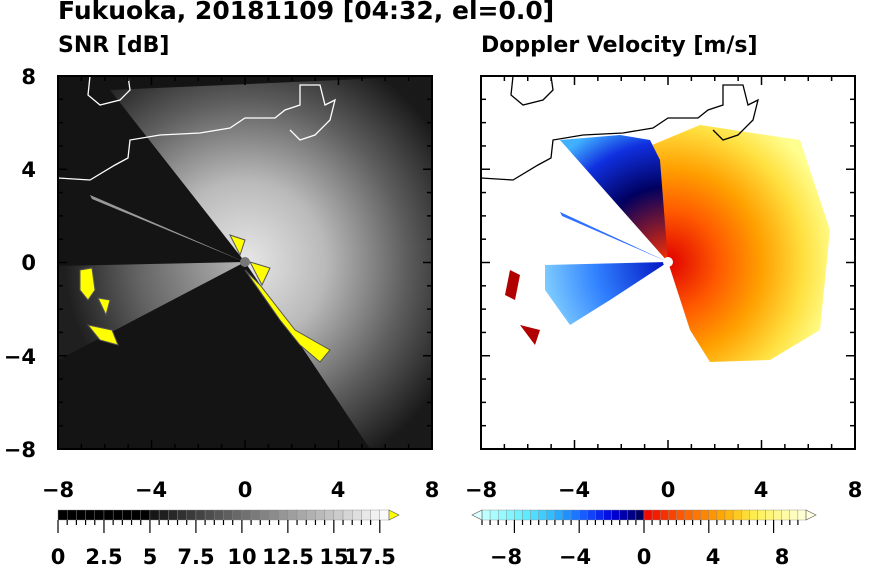  Describe the element at coordinates (306, 12) in the screenshot. I see `figure-title: Fukuoka, 20181109 [04:32, el=0.0]` at that location.